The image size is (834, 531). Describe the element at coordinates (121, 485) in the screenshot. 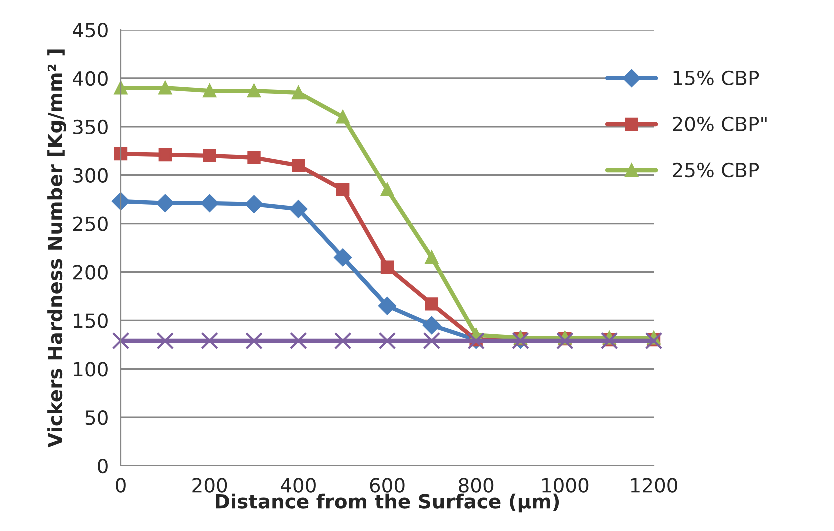

I see `x-tick-label: 0` at that location.